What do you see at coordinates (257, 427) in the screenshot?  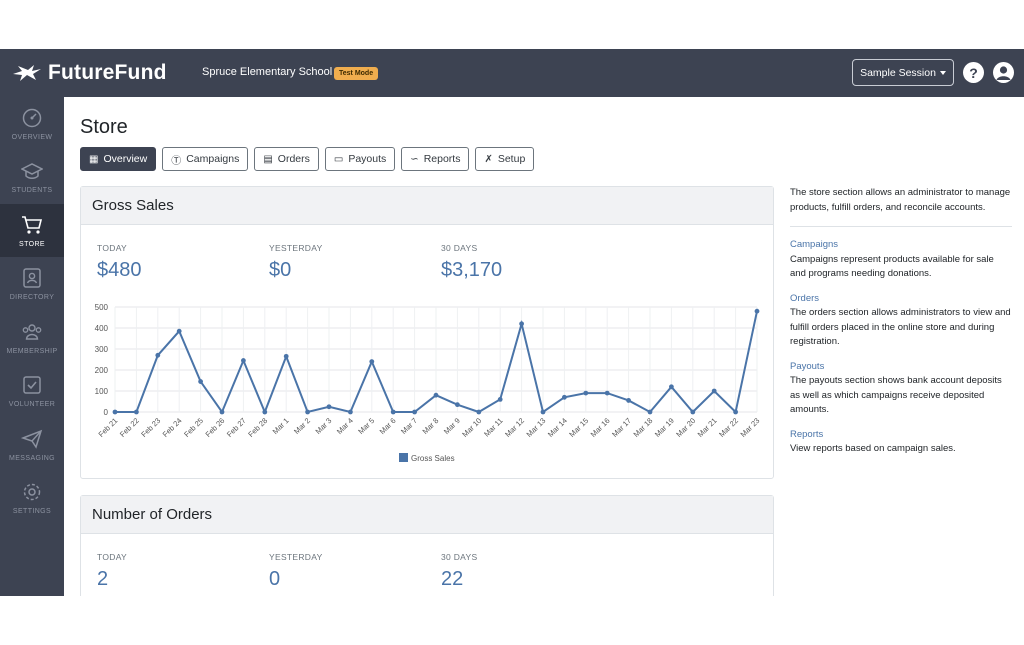 I see `x-tick-label: Feb 28` at bounding box center [257, 427].